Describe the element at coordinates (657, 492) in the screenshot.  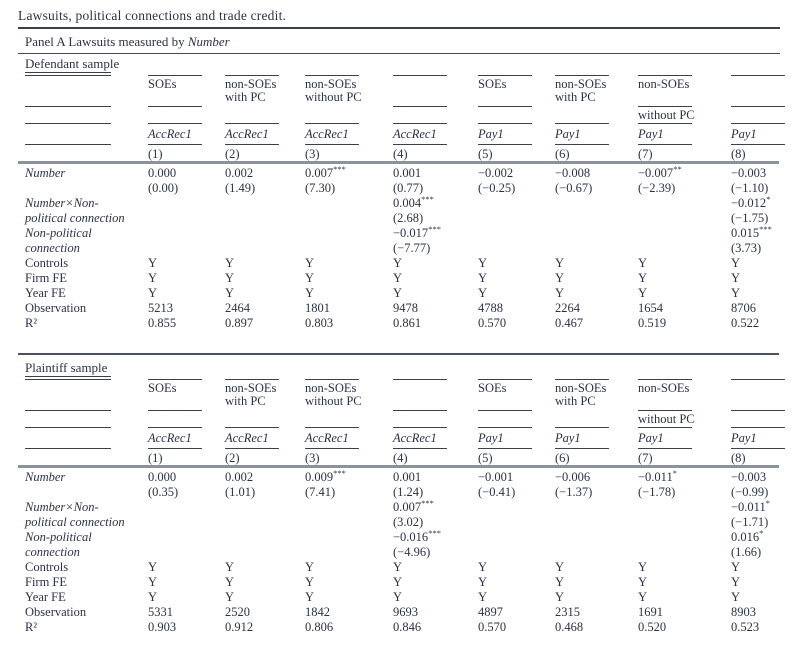
I see `data-cell: (−1.78)` at that location.